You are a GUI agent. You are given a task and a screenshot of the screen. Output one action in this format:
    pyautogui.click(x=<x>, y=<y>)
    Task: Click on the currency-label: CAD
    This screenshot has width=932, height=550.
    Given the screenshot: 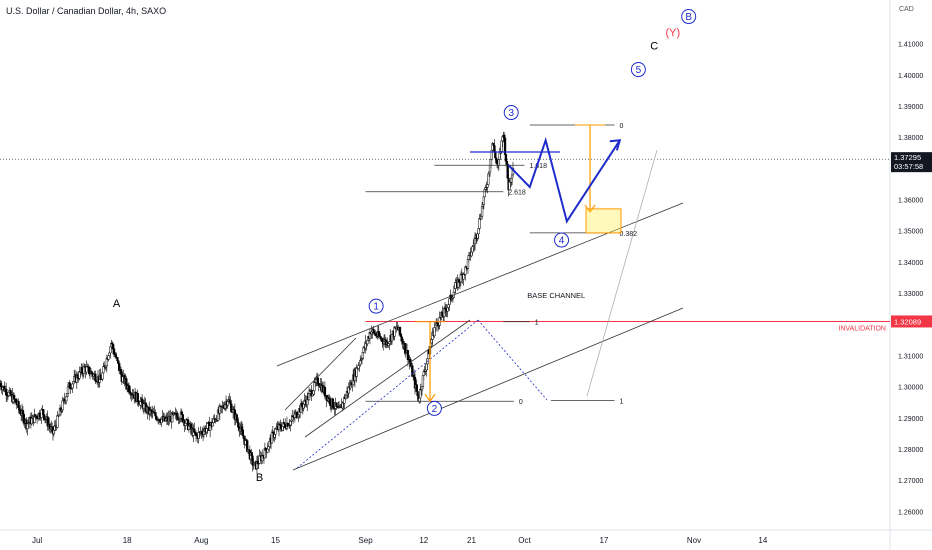 What is the action you would take?
    pyautogui.click(x=906, y=9)
    